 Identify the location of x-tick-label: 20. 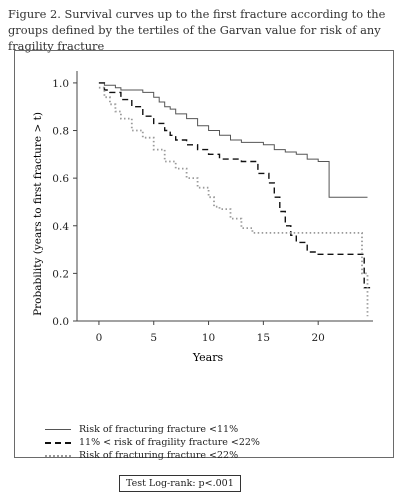
(317, 338).